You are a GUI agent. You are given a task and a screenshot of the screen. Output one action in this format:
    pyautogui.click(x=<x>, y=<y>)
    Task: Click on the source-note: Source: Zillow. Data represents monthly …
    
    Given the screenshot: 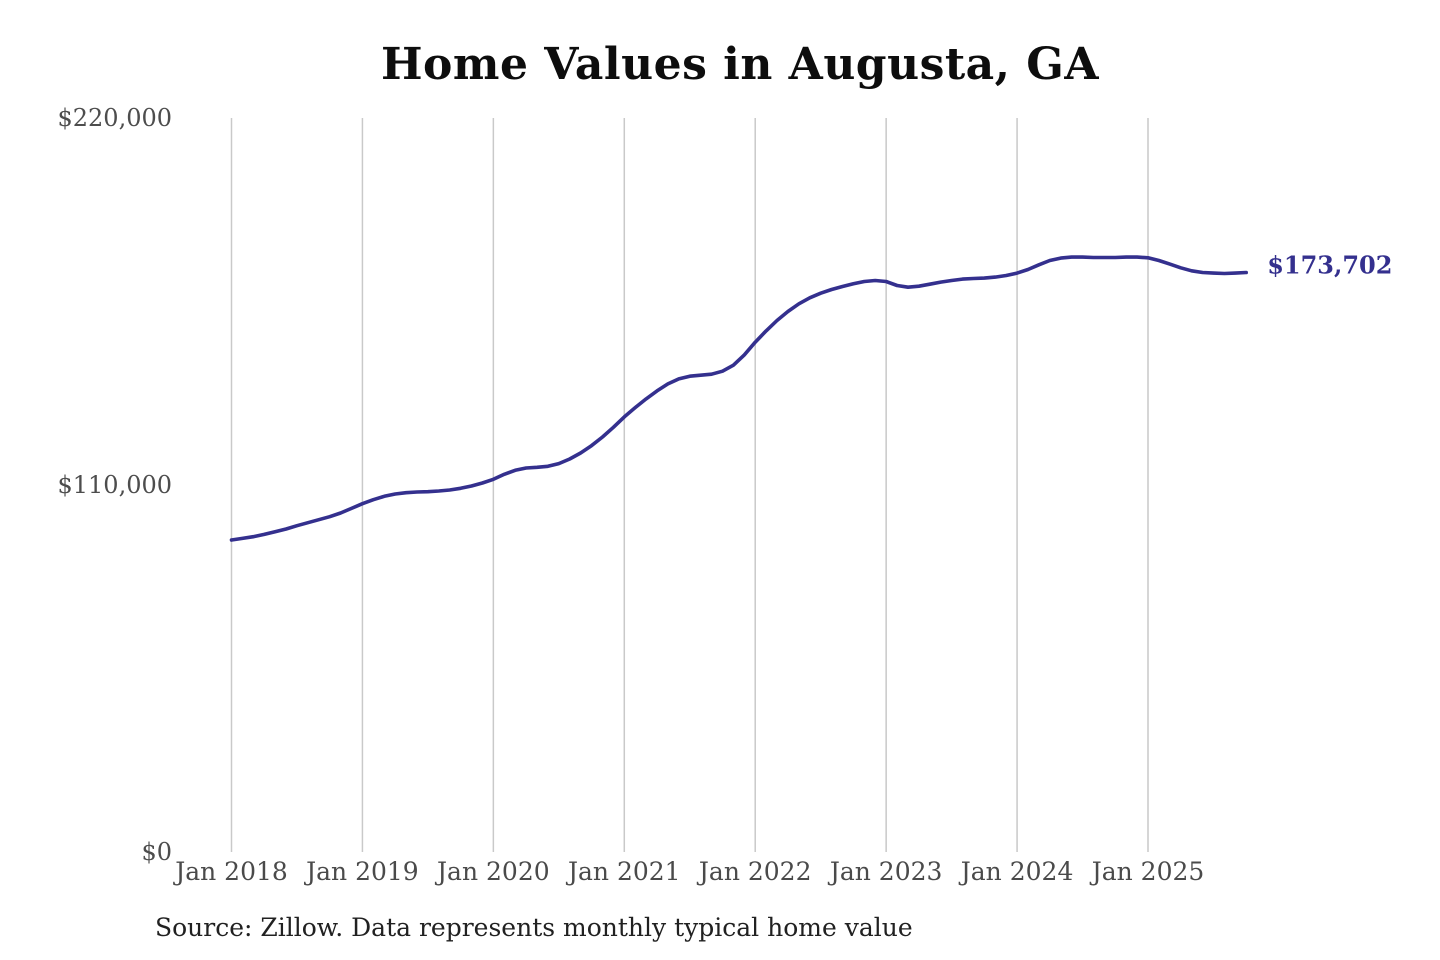 What is the action you would take?
    pyautogui.click(x=534, y=927)
    